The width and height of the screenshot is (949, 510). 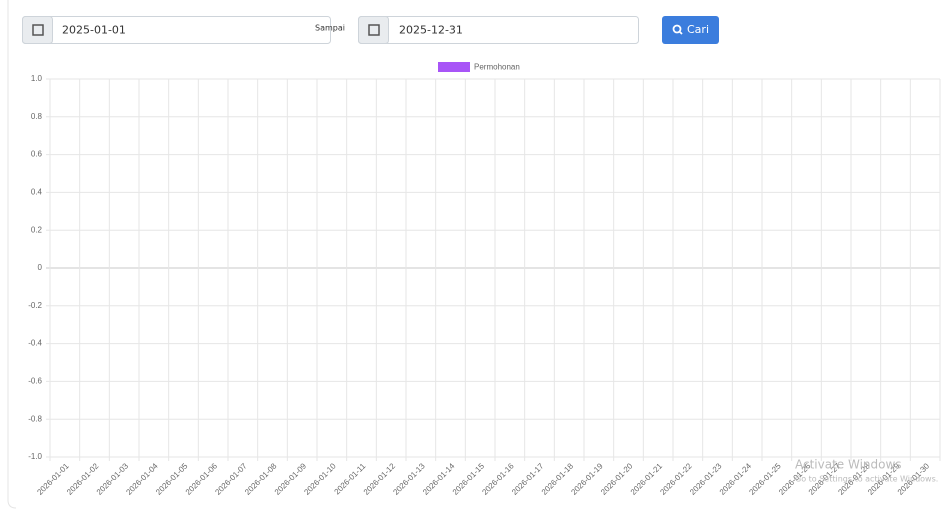 What do you see at coordinates (176, 30) in the screenshot?
I see `start-date-input: 2025-01-01` at bounding box center [176, 30].